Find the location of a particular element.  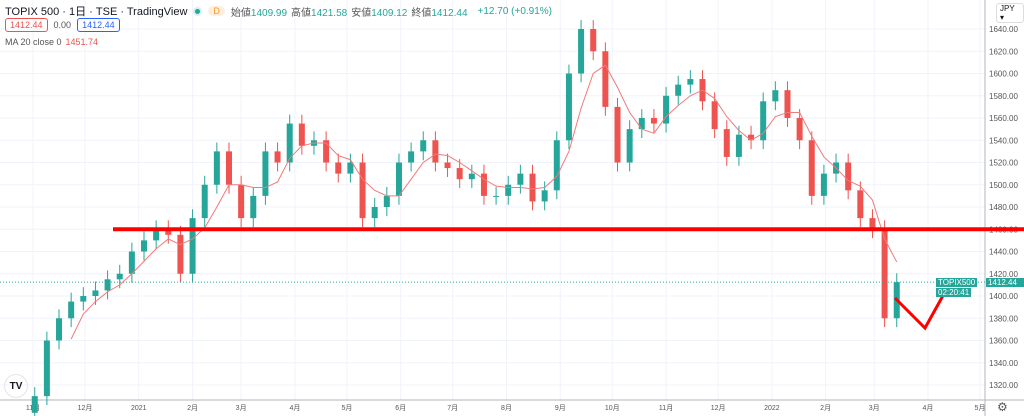

y-tick-label: 1420.00 is located at coordinates (1003, 274).